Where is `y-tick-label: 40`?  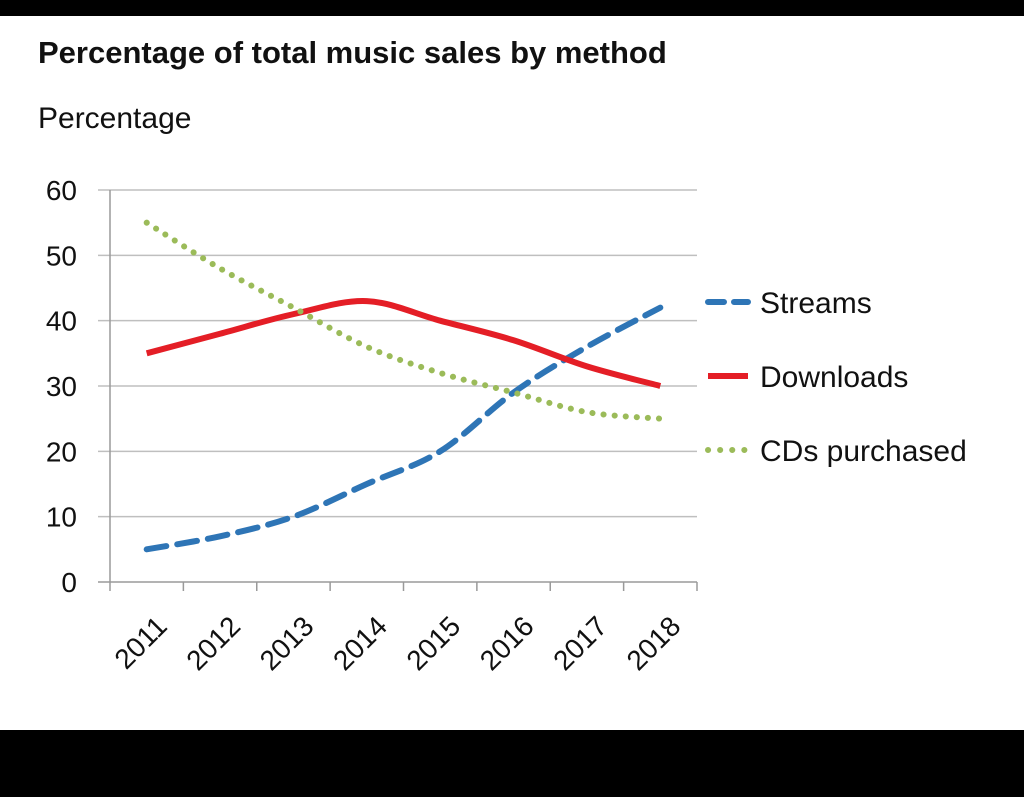
y-tick-label: 40 is located at coordinates (61, 321).